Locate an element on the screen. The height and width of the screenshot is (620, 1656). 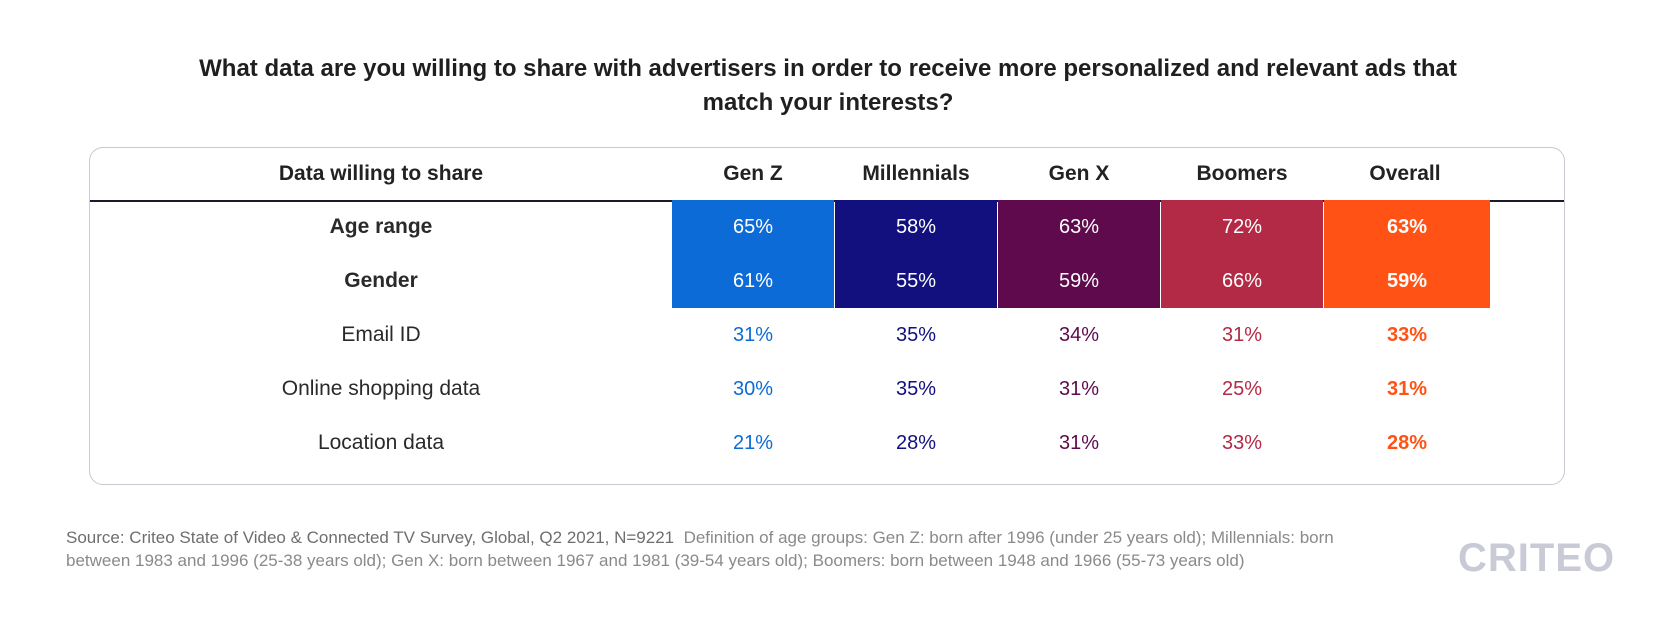
value-cell-overall: 28% is located at coordinates (1407, 442).